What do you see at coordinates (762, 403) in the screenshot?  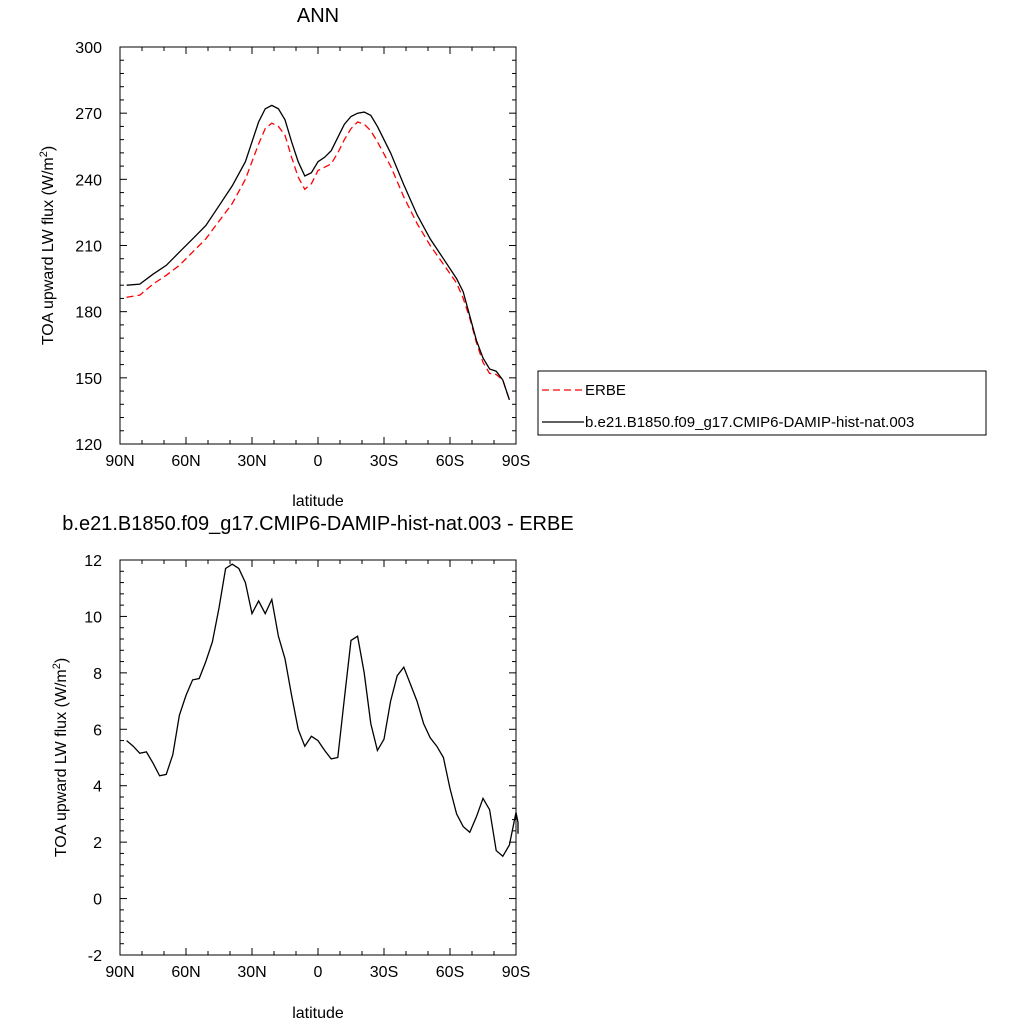 I see `legend-box` at bounding box center [762, 403].